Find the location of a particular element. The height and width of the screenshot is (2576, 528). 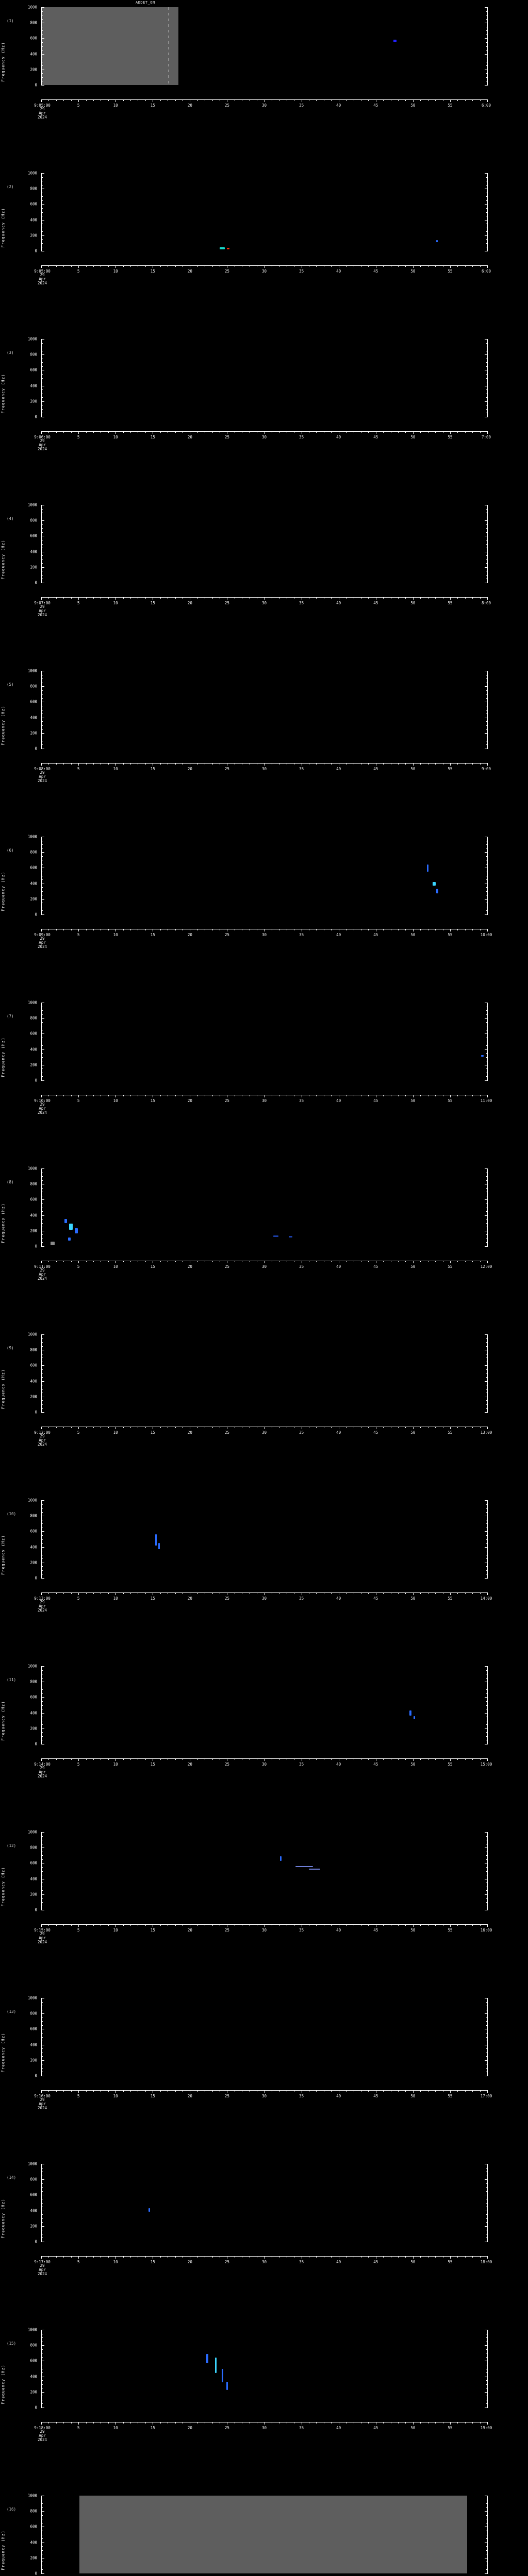

y-axis-left-spine is located at coordinates (42, 46).